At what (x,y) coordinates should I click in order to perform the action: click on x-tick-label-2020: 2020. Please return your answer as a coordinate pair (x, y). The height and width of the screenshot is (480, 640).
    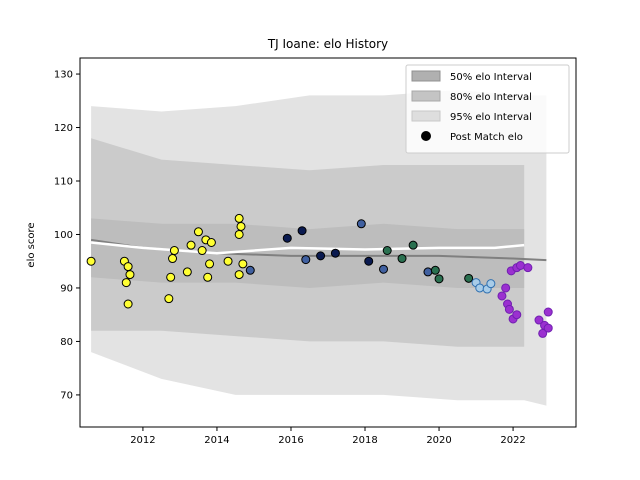
    Looking at the image, I should click on (438, 440).